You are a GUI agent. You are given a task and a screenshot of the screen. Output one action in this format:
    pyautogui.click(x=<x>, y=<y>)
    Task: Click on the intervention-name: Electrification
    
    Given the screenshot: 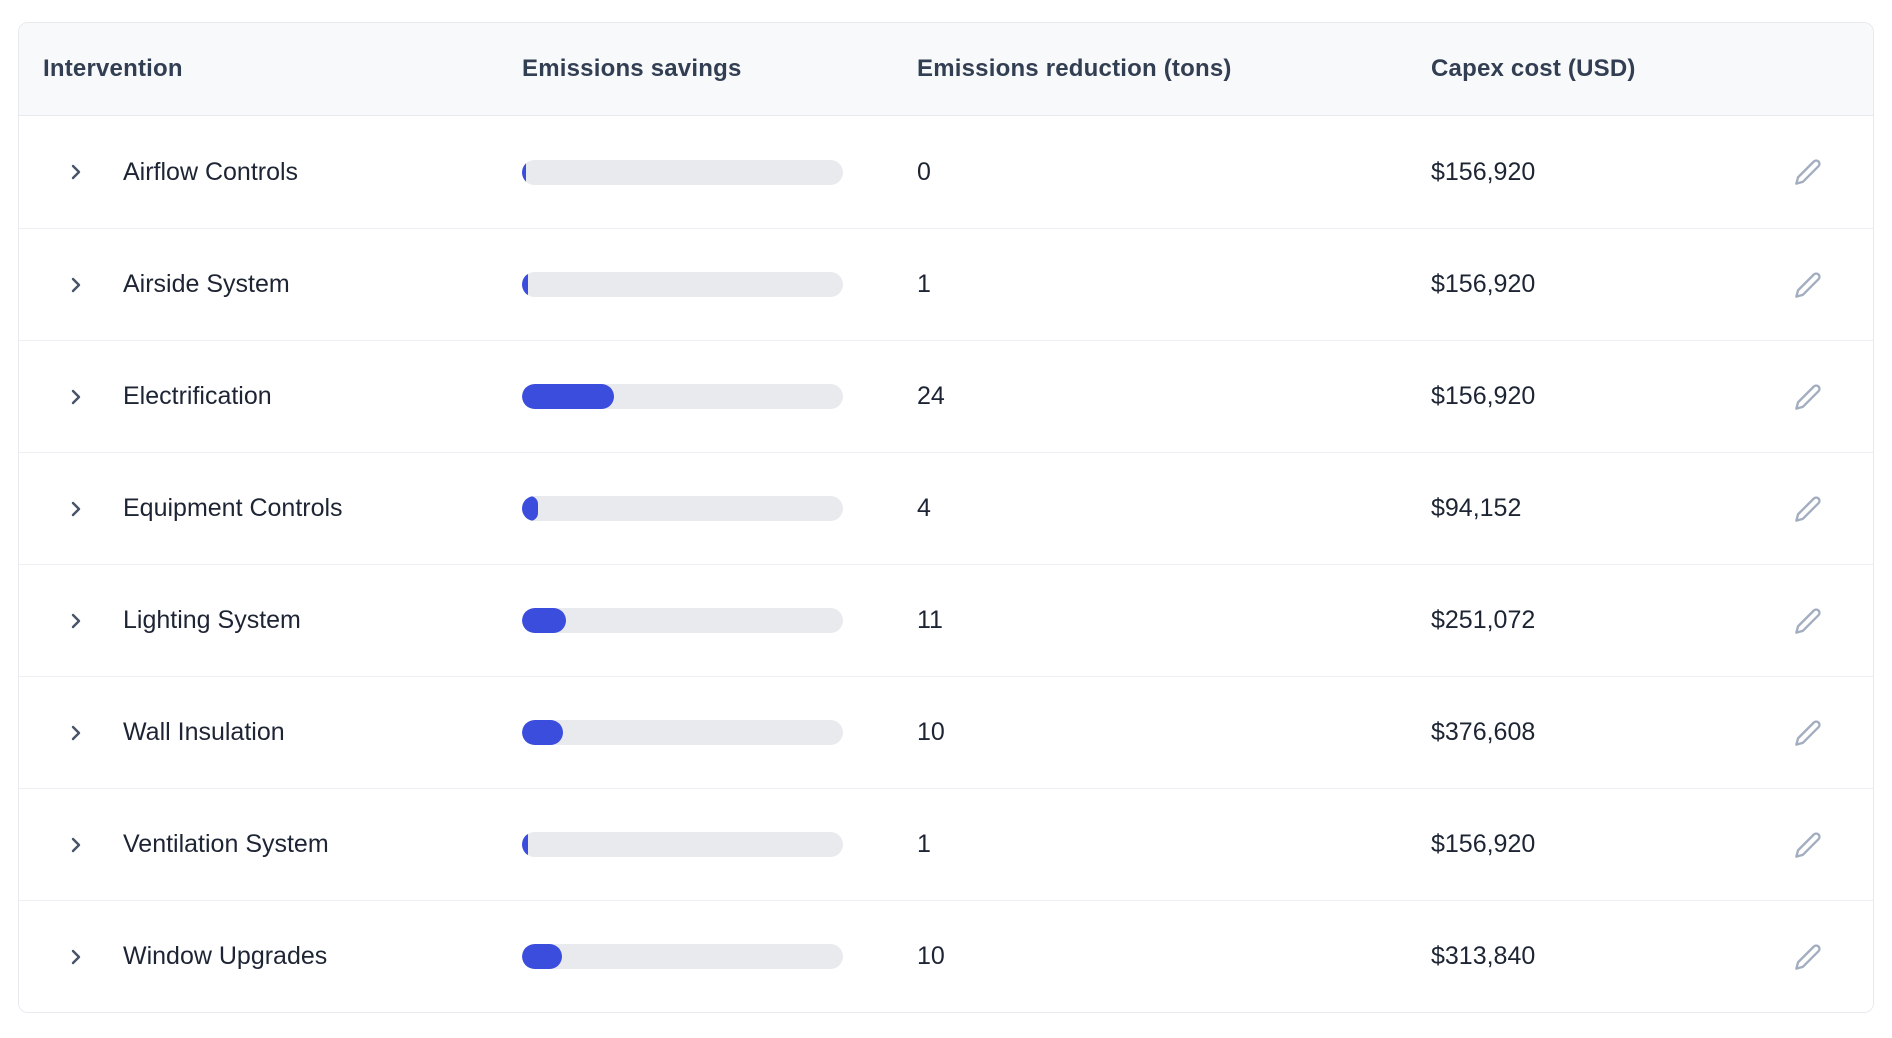 What is the action you would take?
    pyautogui.click(x=197, y=396)
    